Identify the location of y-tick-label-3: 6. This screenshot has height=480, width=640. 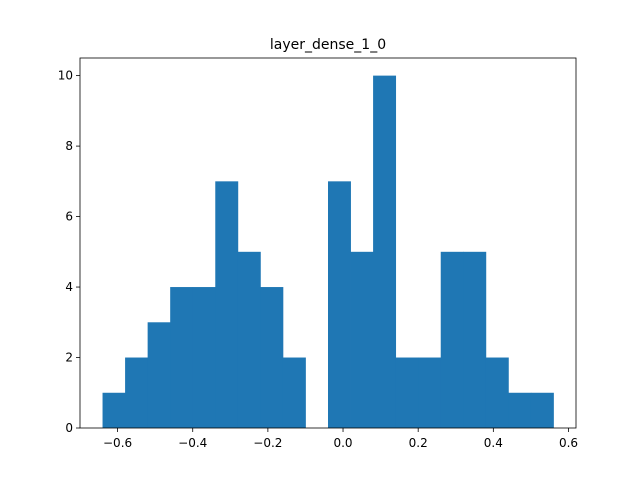
(69, 217).